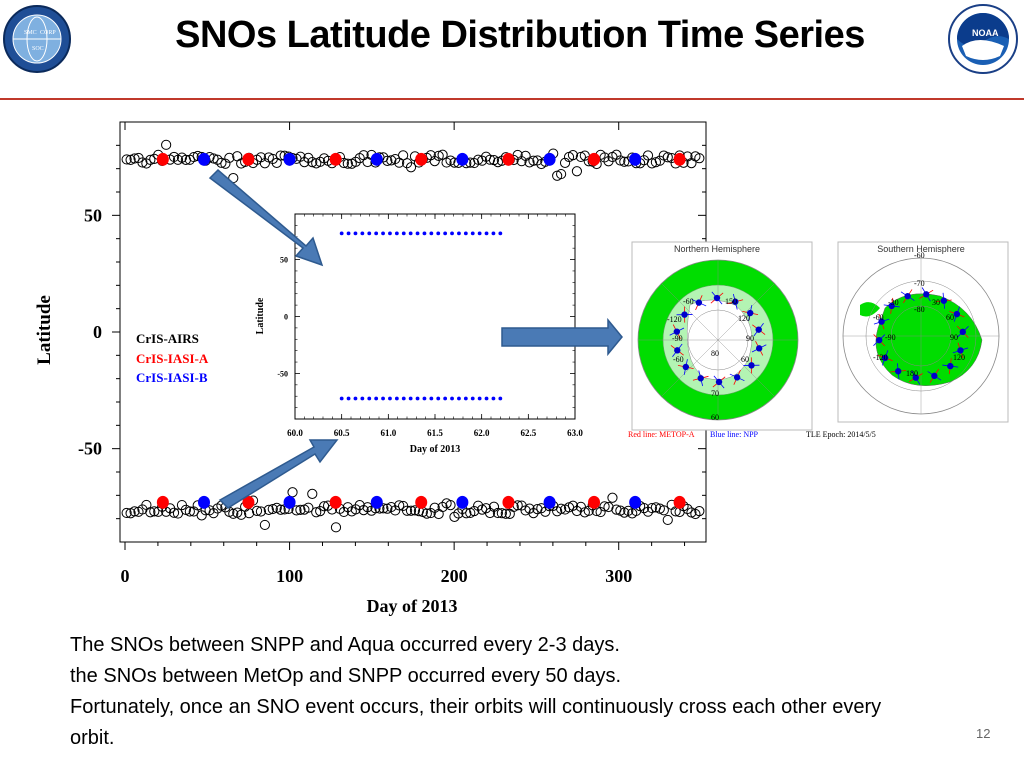  What do you see at coordinates (282, 373) in the screenshot?
I see `inset-y-tick-label: -50` at bounding box center [282, 373].